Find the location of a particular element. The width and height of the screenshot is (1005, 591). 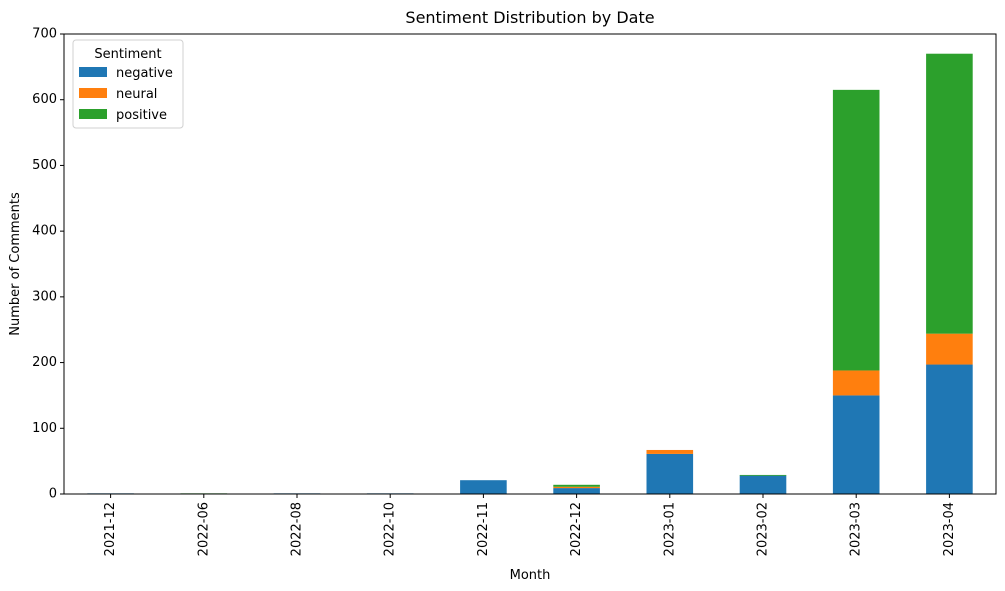

legend-label-negative: negative is located at coordinates (144, 73).